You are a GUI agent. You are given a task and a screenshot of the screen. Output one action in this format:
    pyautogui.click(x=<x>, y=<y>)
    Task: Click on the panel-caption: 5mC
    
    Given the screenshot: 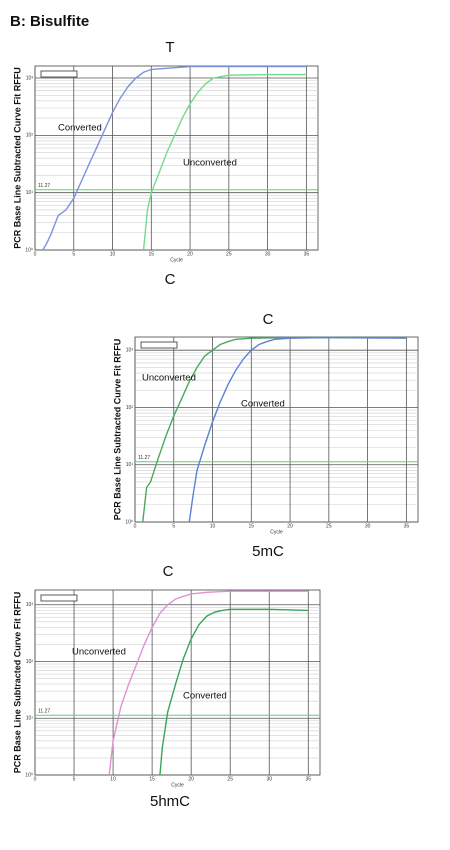 What is the action you would take?
    pyautogui.click(x=268, y=551)
    